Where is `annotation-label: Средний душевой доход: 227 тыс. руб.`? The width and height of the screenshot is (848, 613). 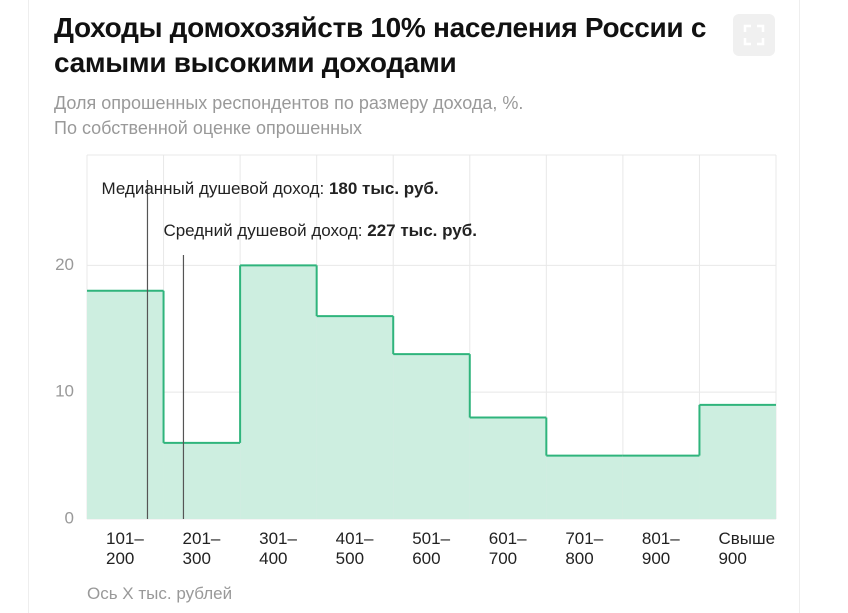
annotation-label: Средний душевой доход: 227 тыс. руб. is located at coordinates (319, 230).